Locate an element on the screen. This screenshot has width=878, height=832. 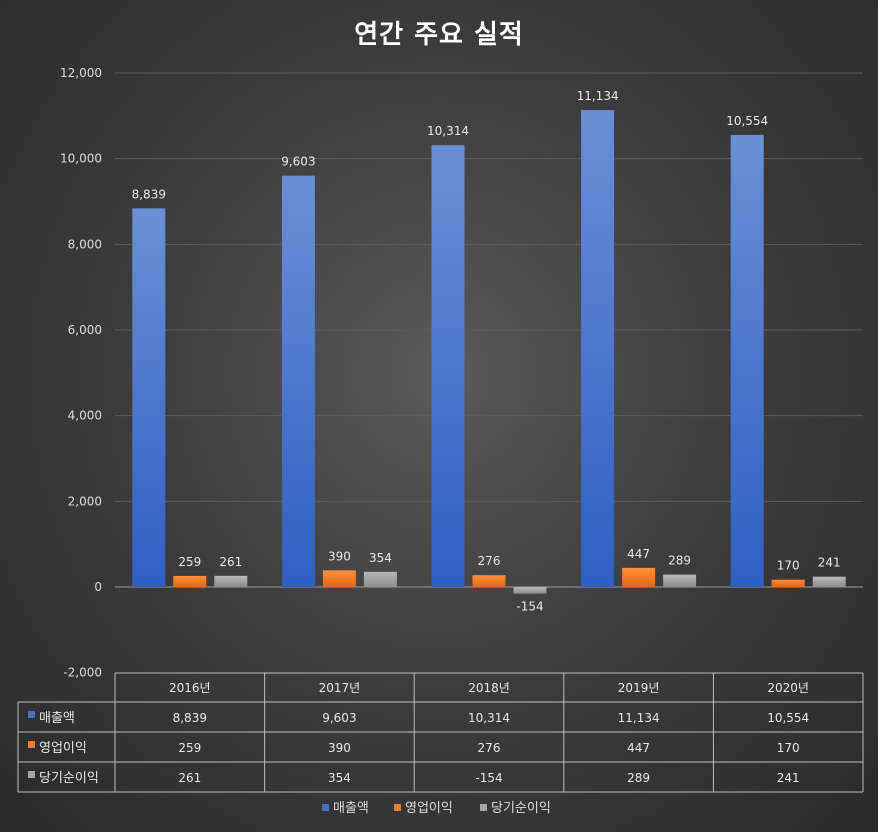
table-row-label: 매출액 is located at coordinates (57, 718).